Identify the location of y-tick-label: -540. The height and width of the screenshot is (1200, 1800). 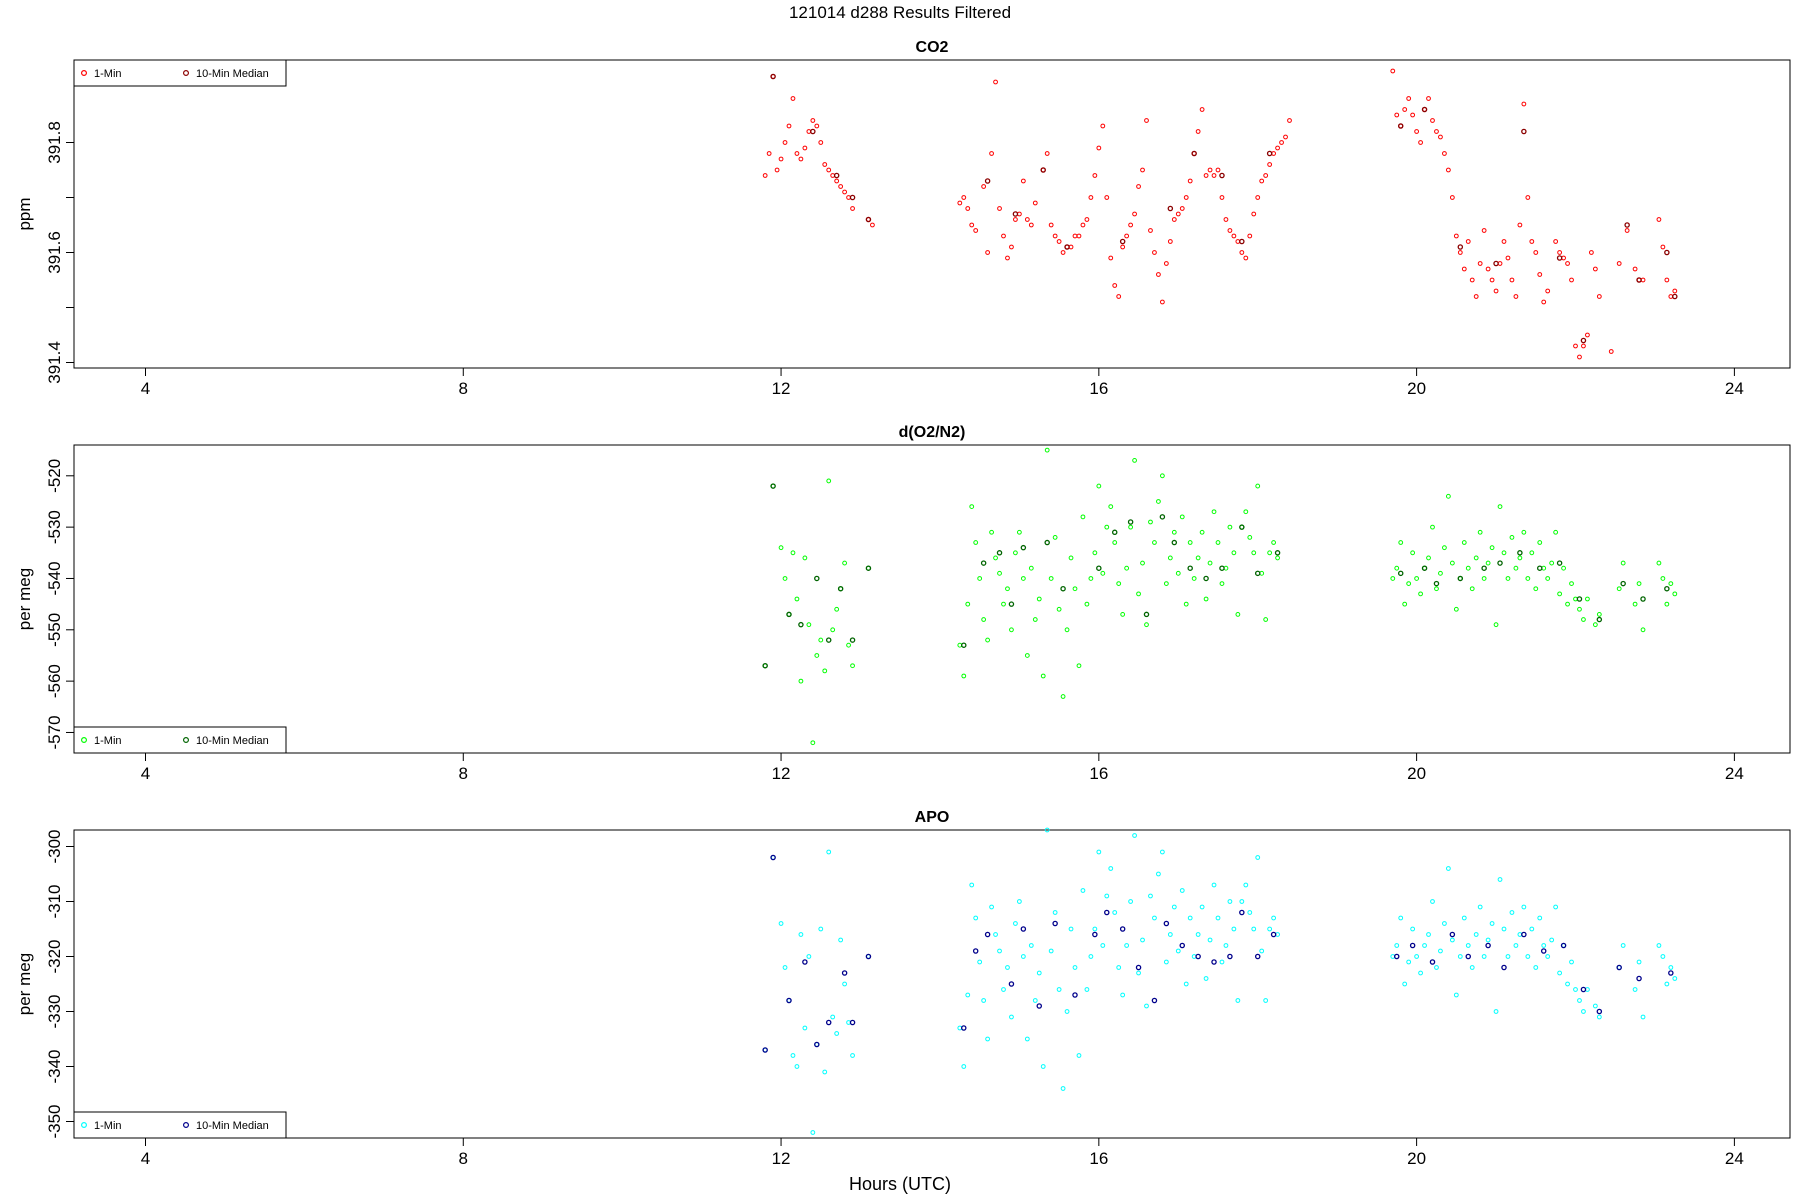
(54, 578).